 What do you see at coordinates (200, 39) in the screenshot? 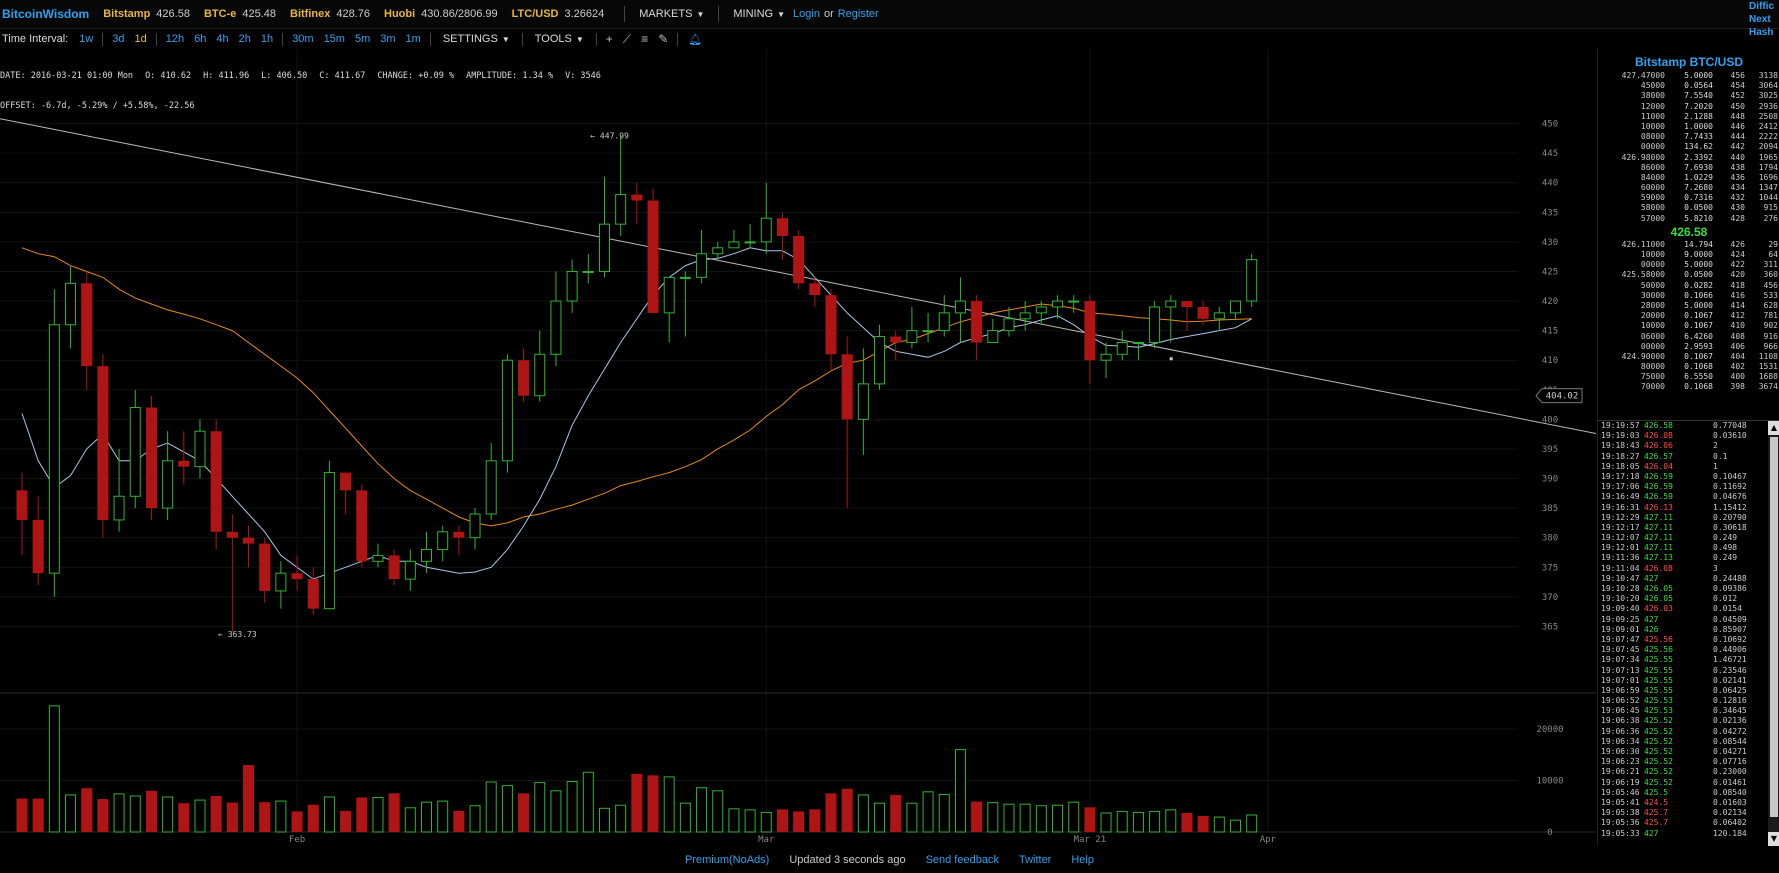
I see `interval-6h: 6h` at bounding box center [200, 39].